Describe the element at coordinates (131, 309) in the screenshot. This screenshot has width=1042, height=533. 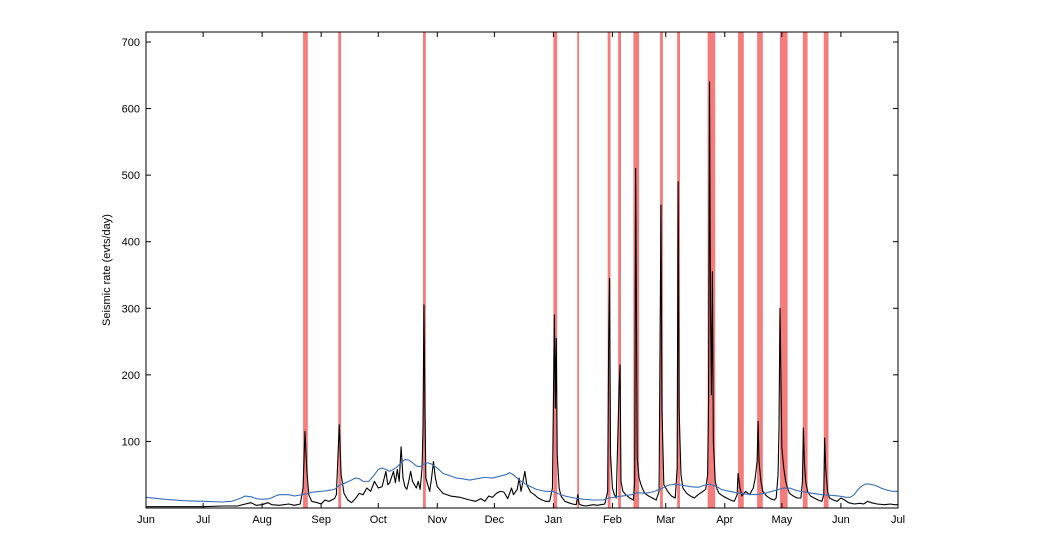
I see `y-tick-label: 300` at that location.